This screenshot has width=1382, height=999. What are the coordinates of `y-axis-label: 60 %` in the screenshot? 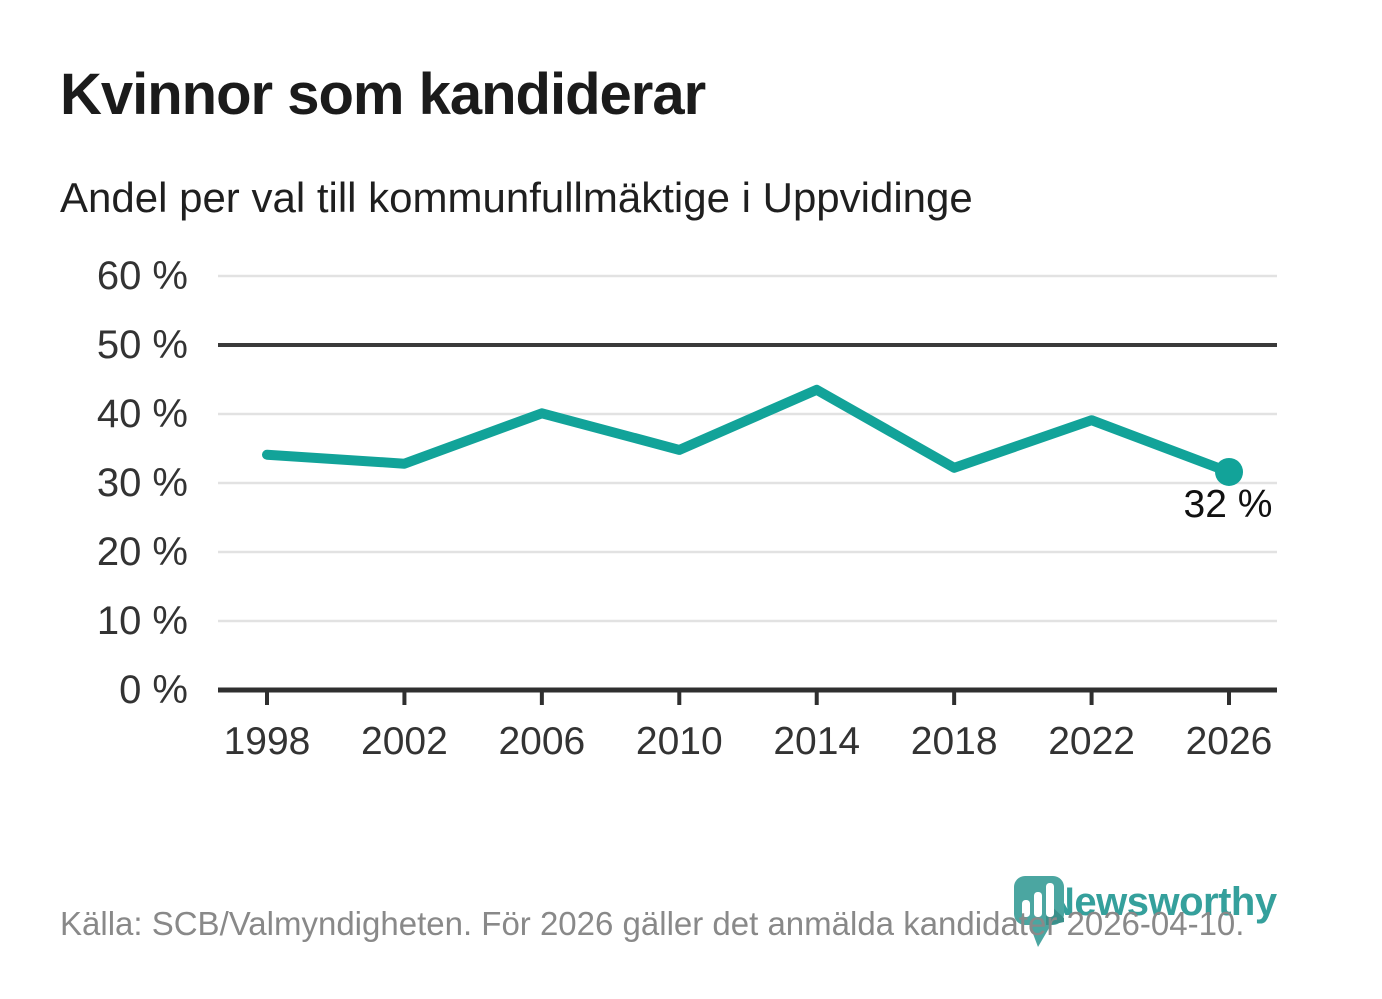 It's located at (142, 276).